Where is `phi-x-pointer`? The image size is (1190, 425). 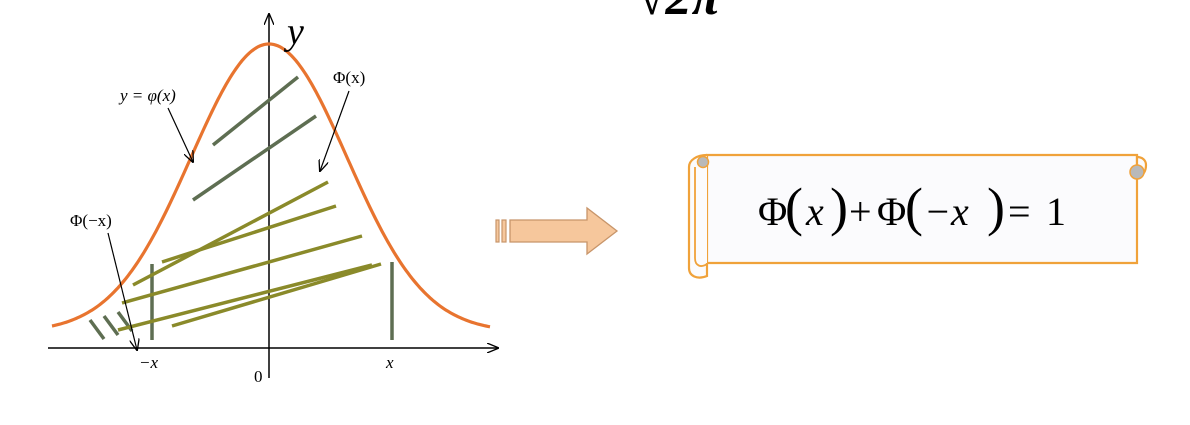
phi-x-pointer is located at coordinates (335, 130).